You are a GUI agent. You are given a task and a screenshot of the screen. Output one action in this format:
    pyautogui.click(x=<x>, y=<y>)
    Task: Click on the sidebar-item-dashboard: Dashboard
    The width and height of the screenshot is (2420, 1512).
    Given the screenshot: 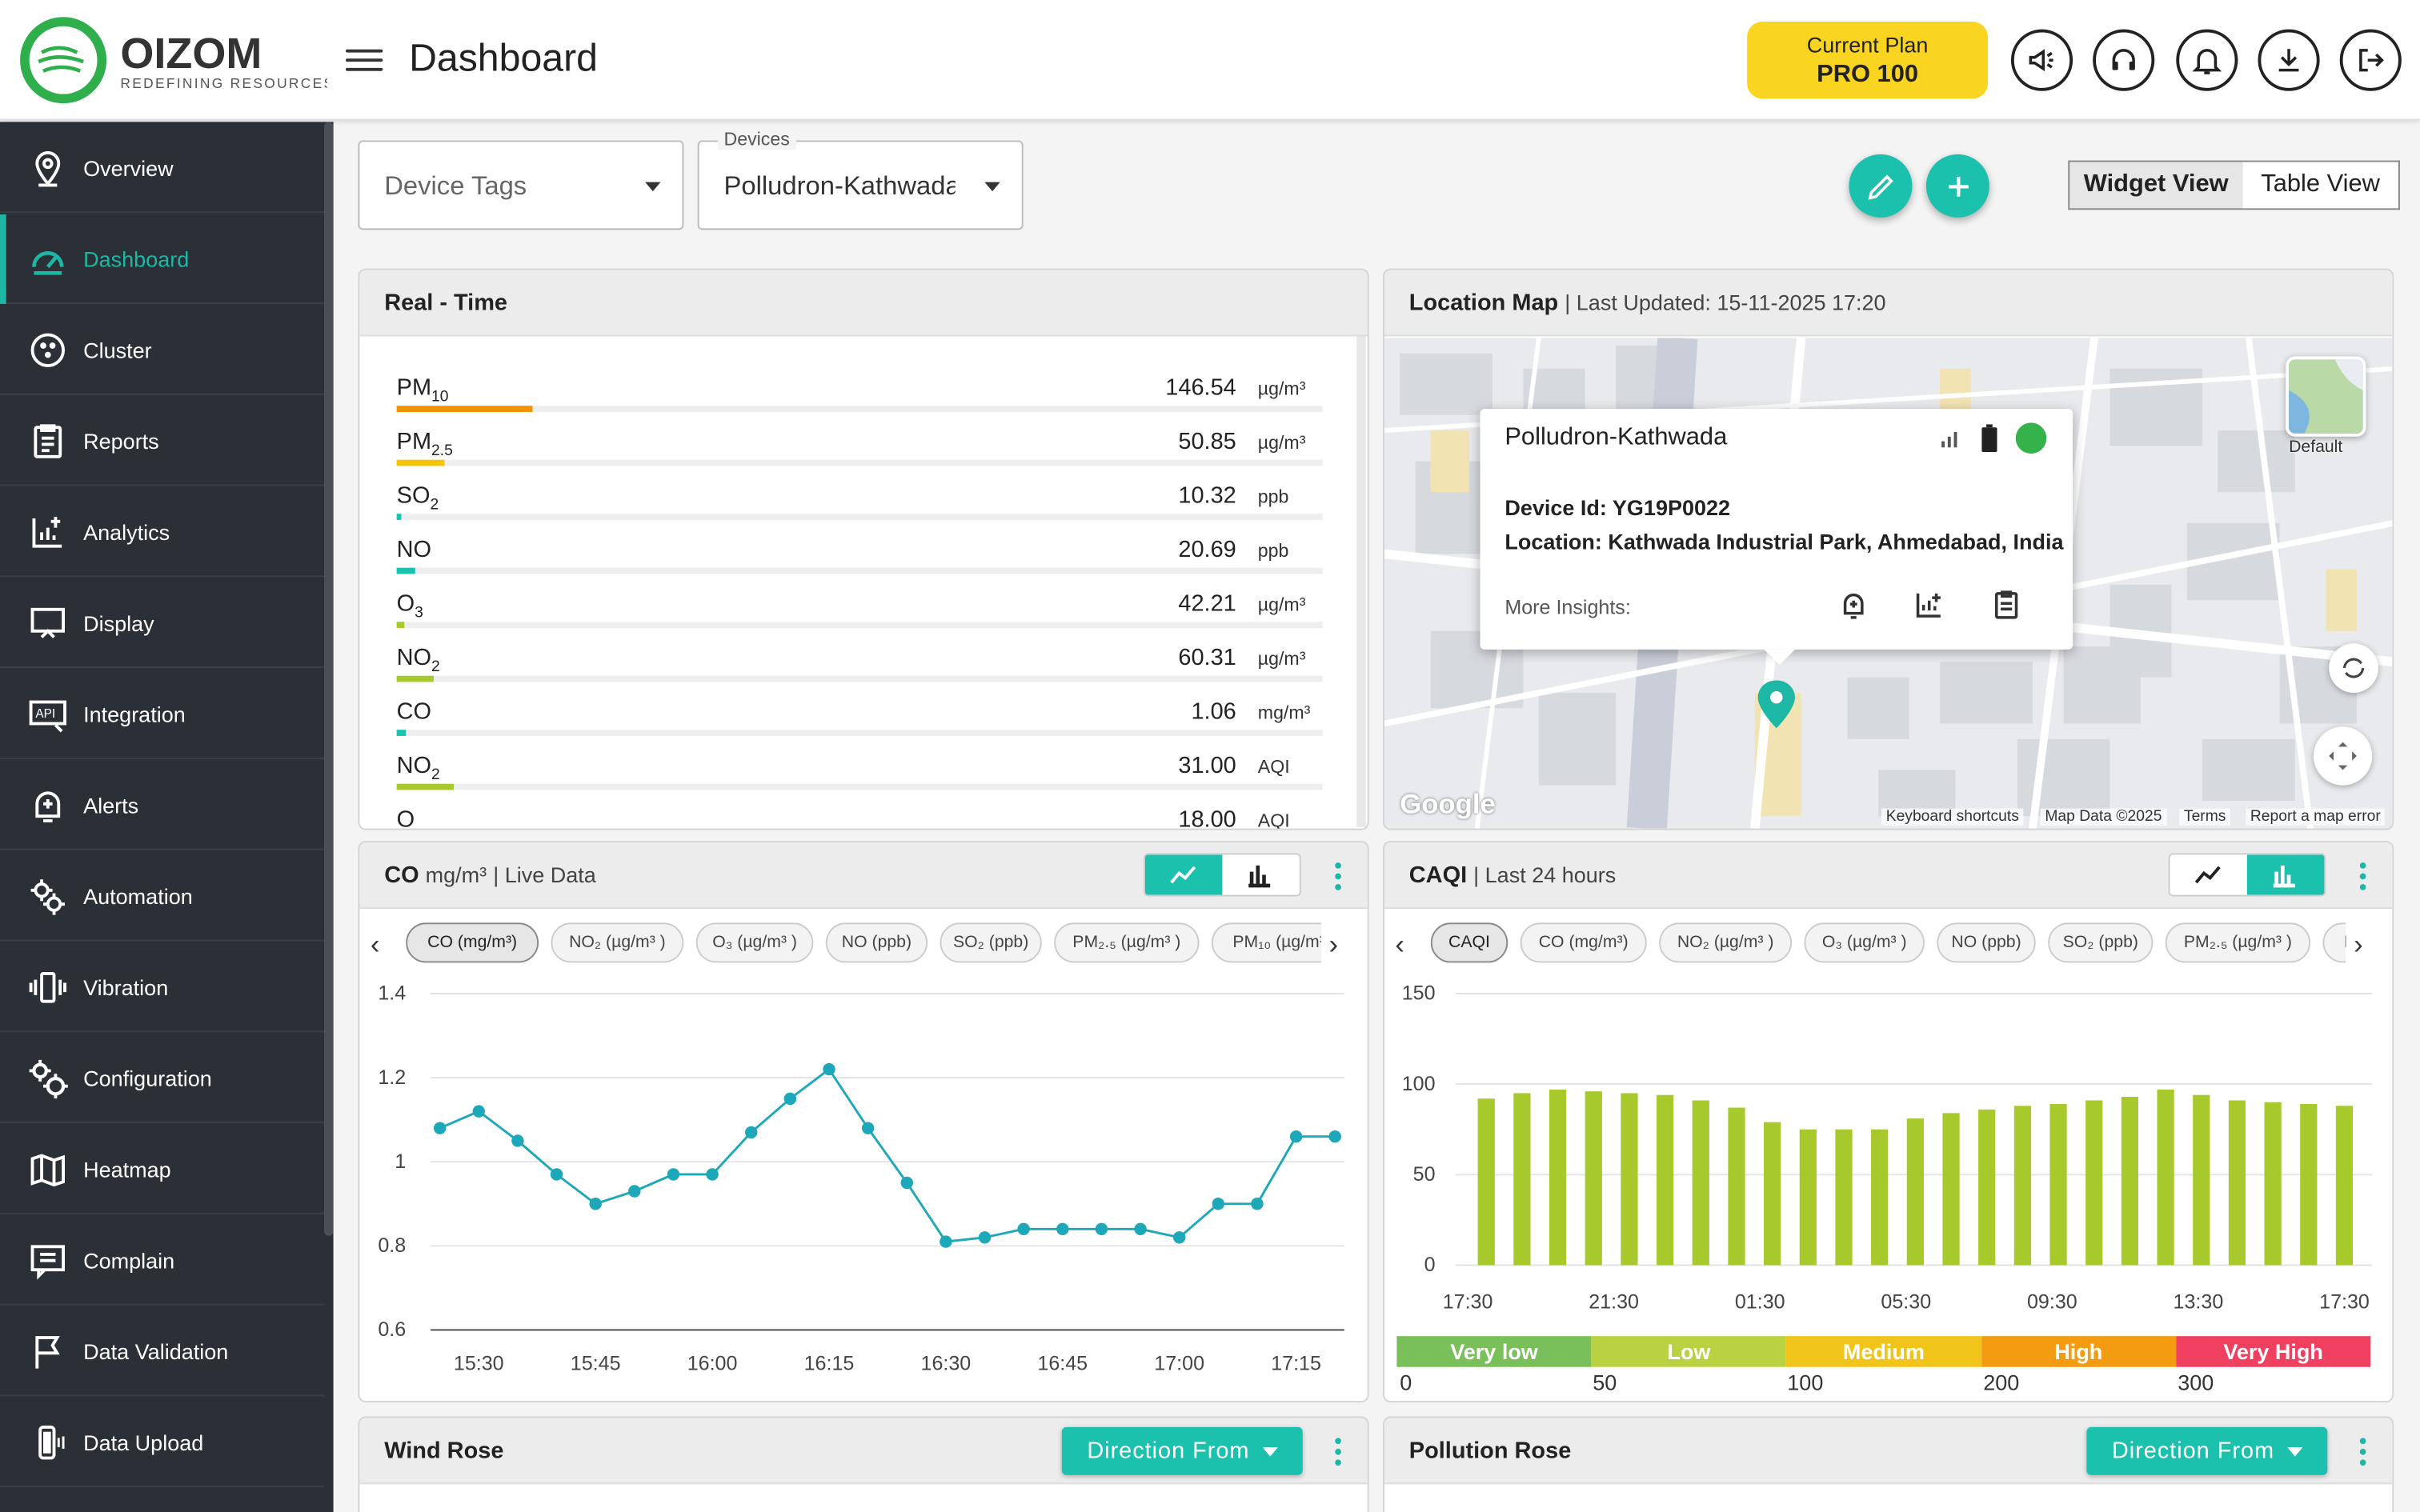 What is the action you would take?
    pyautogui.click(x=162, y=259)
    